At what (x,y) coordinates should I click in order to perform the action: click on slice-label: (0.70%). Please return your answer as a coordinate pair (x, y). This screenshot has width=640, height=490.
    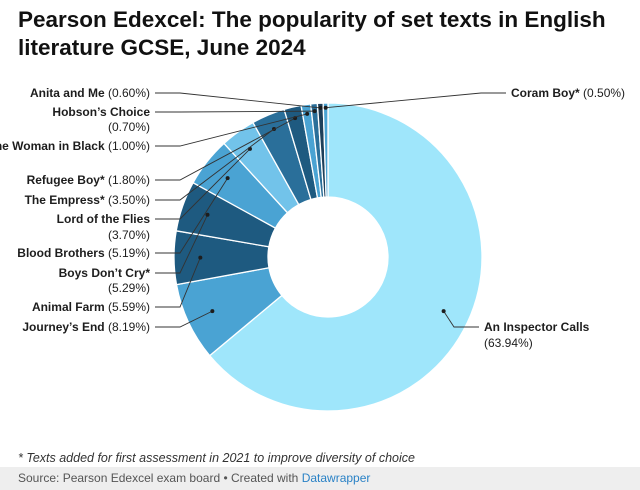
    Looking at the image, I should click on (129, 127).